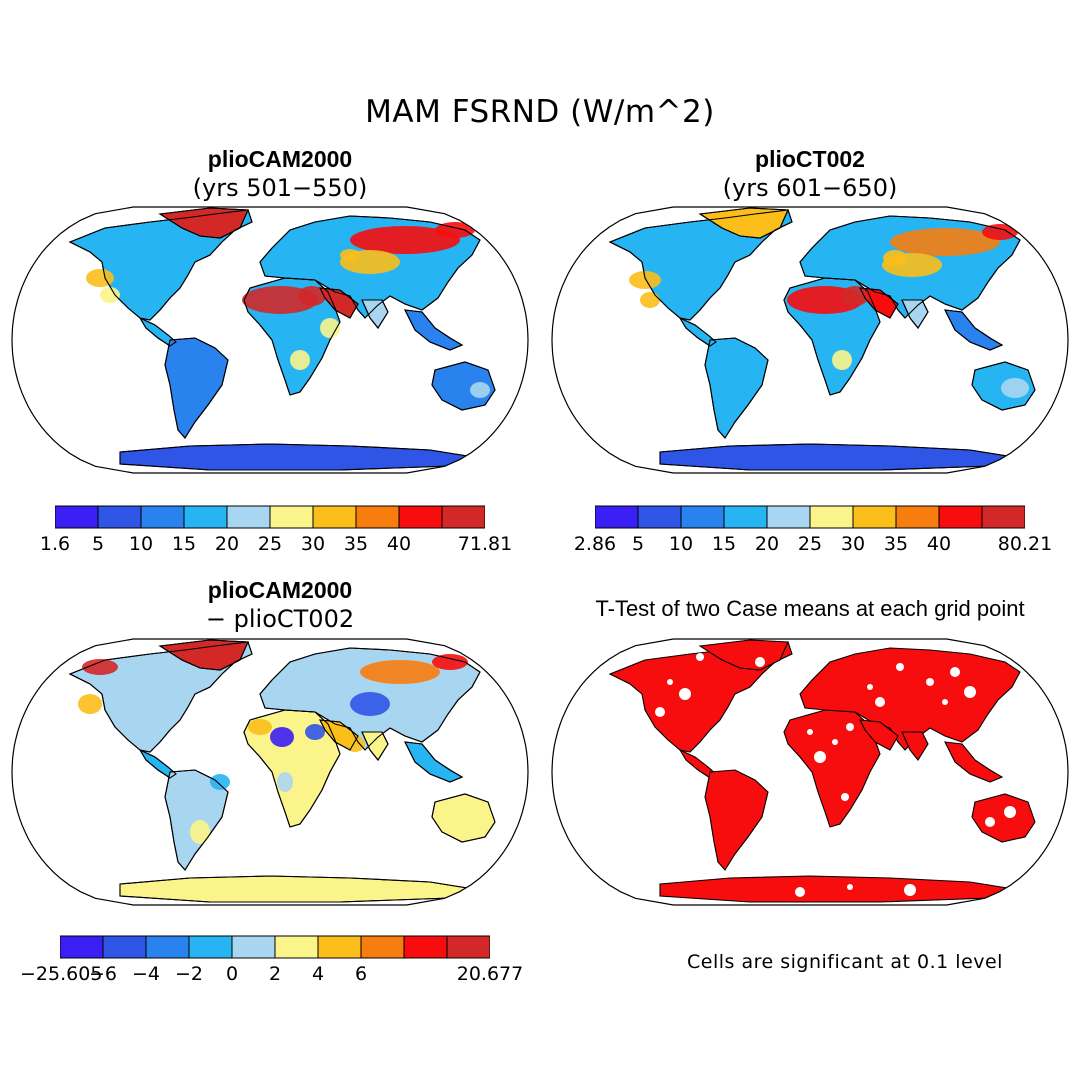 The image size is (1080, 1080). I want to click on colorbar-tick-label: 5, so click(98, 544).